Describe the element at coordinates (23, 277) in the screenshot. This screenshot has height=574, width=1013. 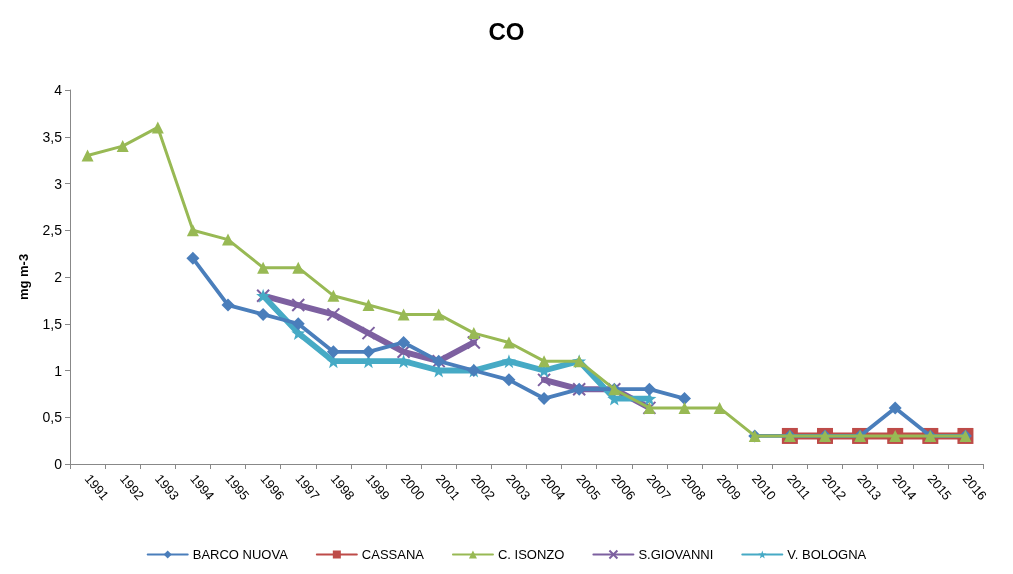
I see `y-axis-title: mg m-3` at that location.